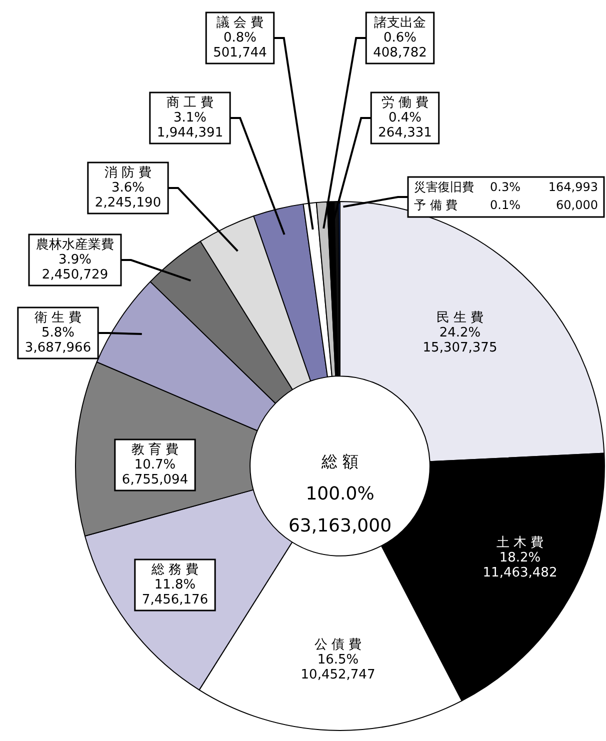 The height and width of the screenshot is (741, 606). I want to click on slice-label: 土 木 費, so click(520, 542).